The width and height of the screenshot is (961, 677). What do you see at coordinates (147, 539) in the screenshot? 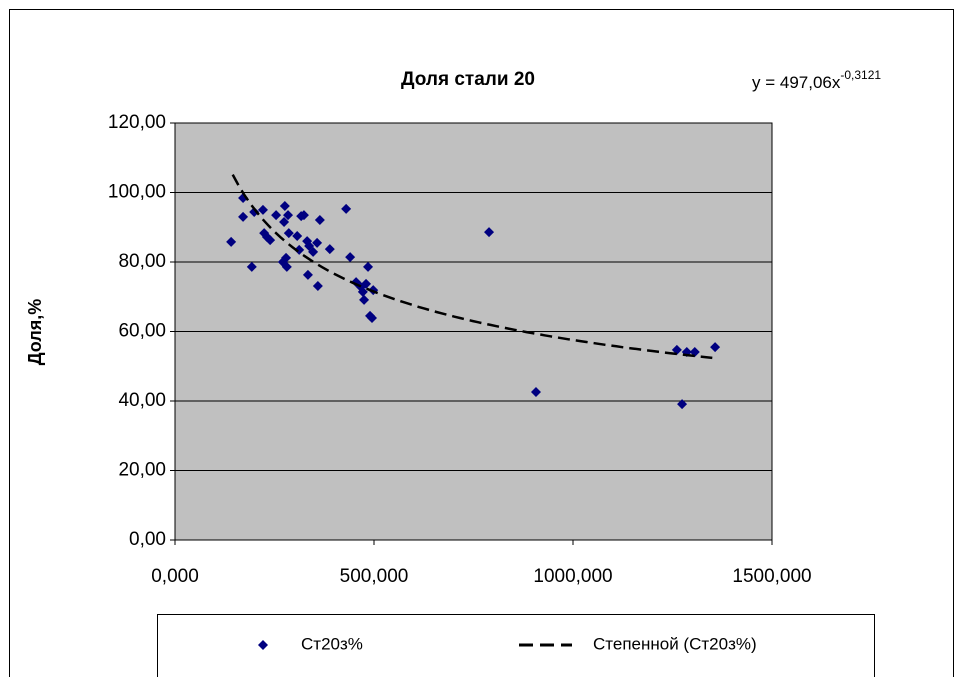
I see `y-tick-label: 0,00` at bounding box center [147, 539].